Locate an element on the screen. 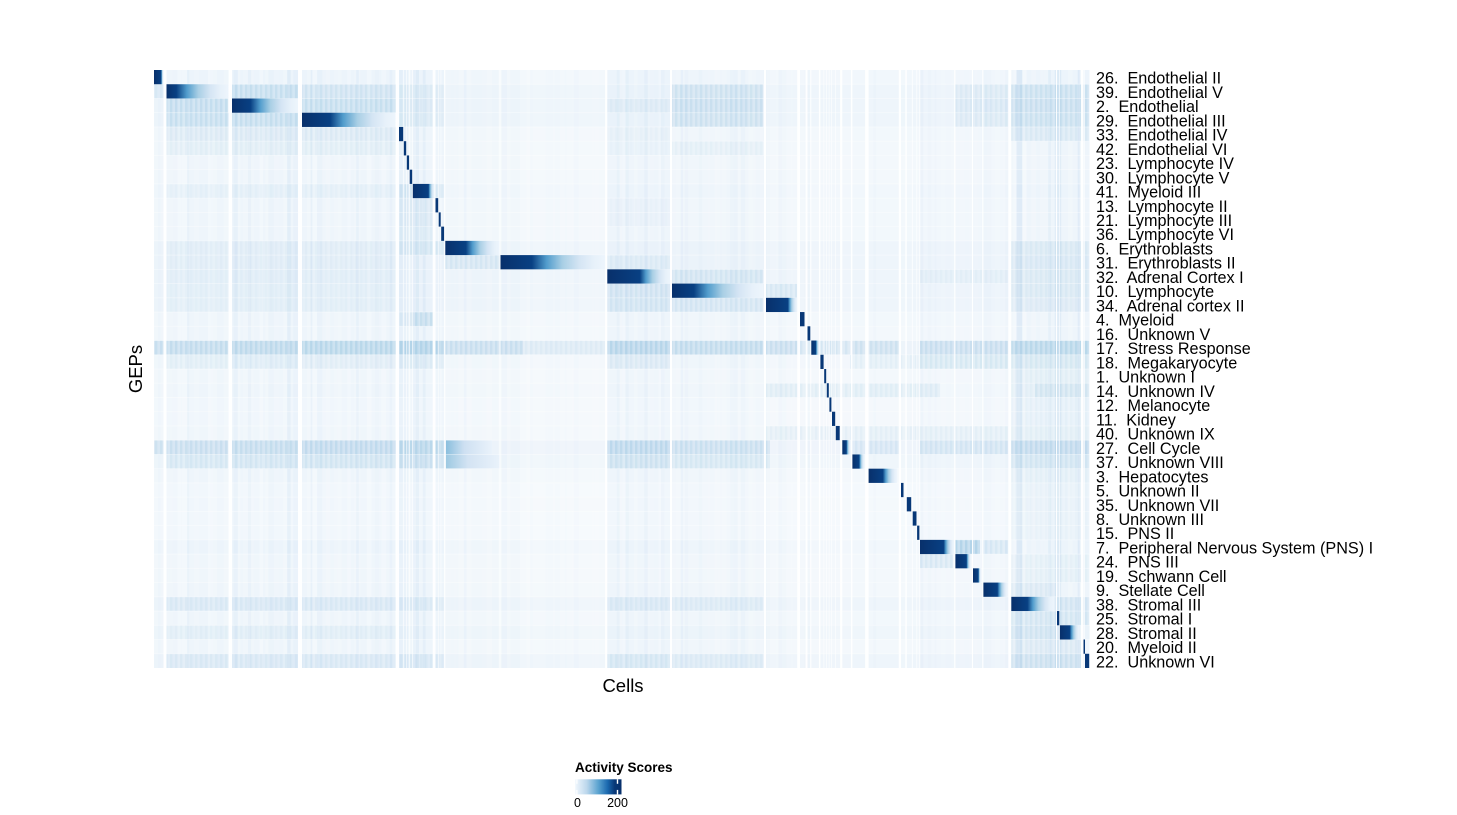 The height and width of the screenshot is (815, 1457). svg-text: 5. Unknown II is located at coordinates (1147, 492).